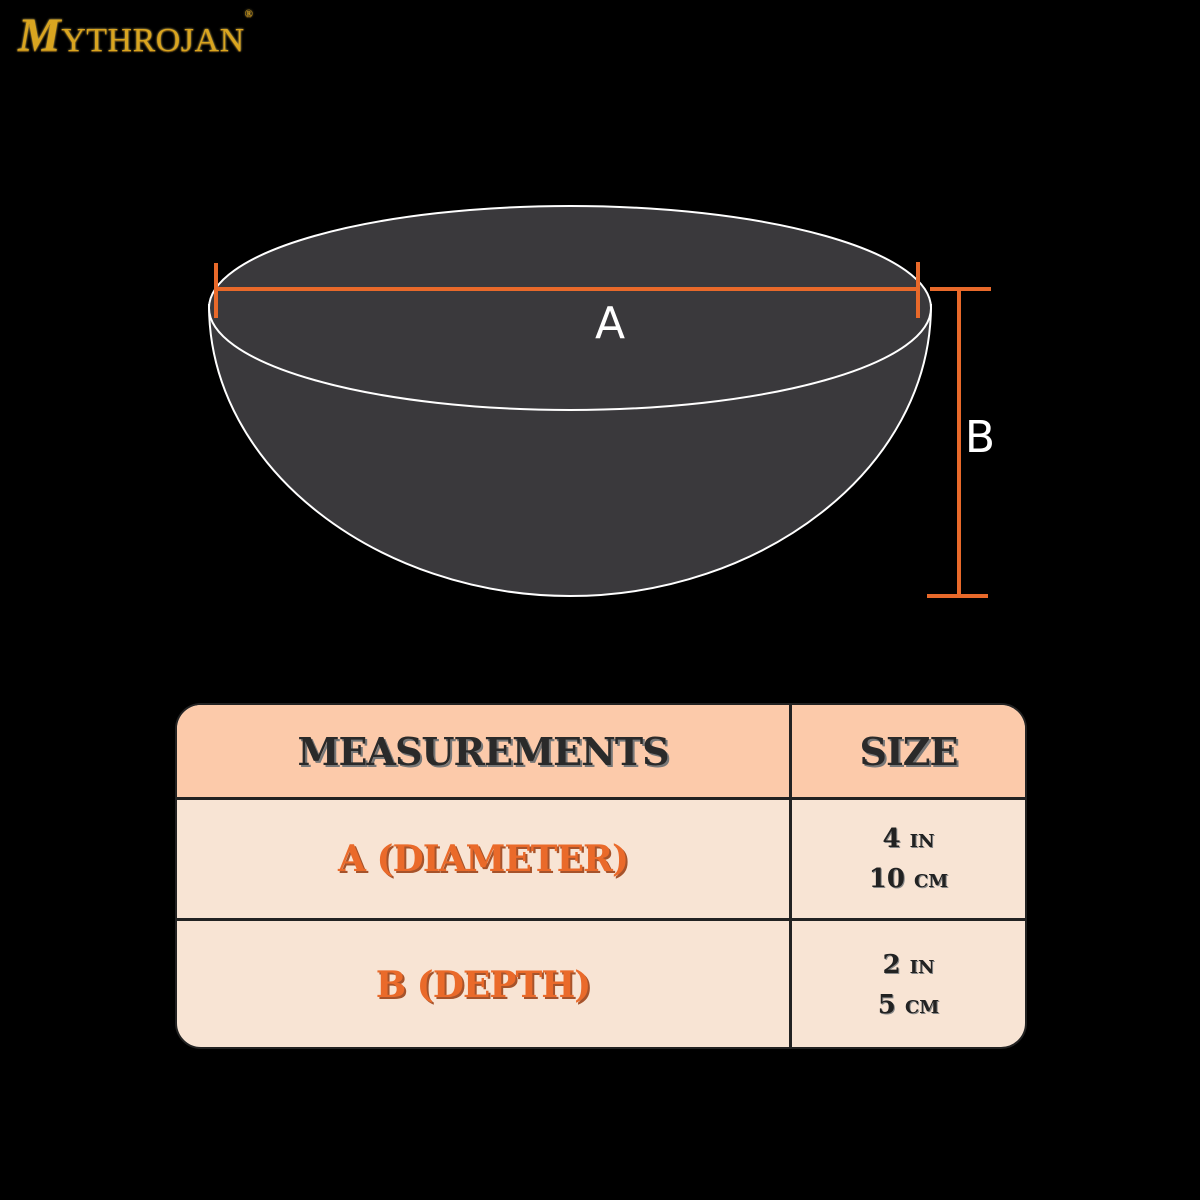 The height and width of the screenshot is (1200, 1200). Describe the element at coordinates (483, 751) in the screenshot. I see `header-measurements: MEASUREMENTS` at that location.